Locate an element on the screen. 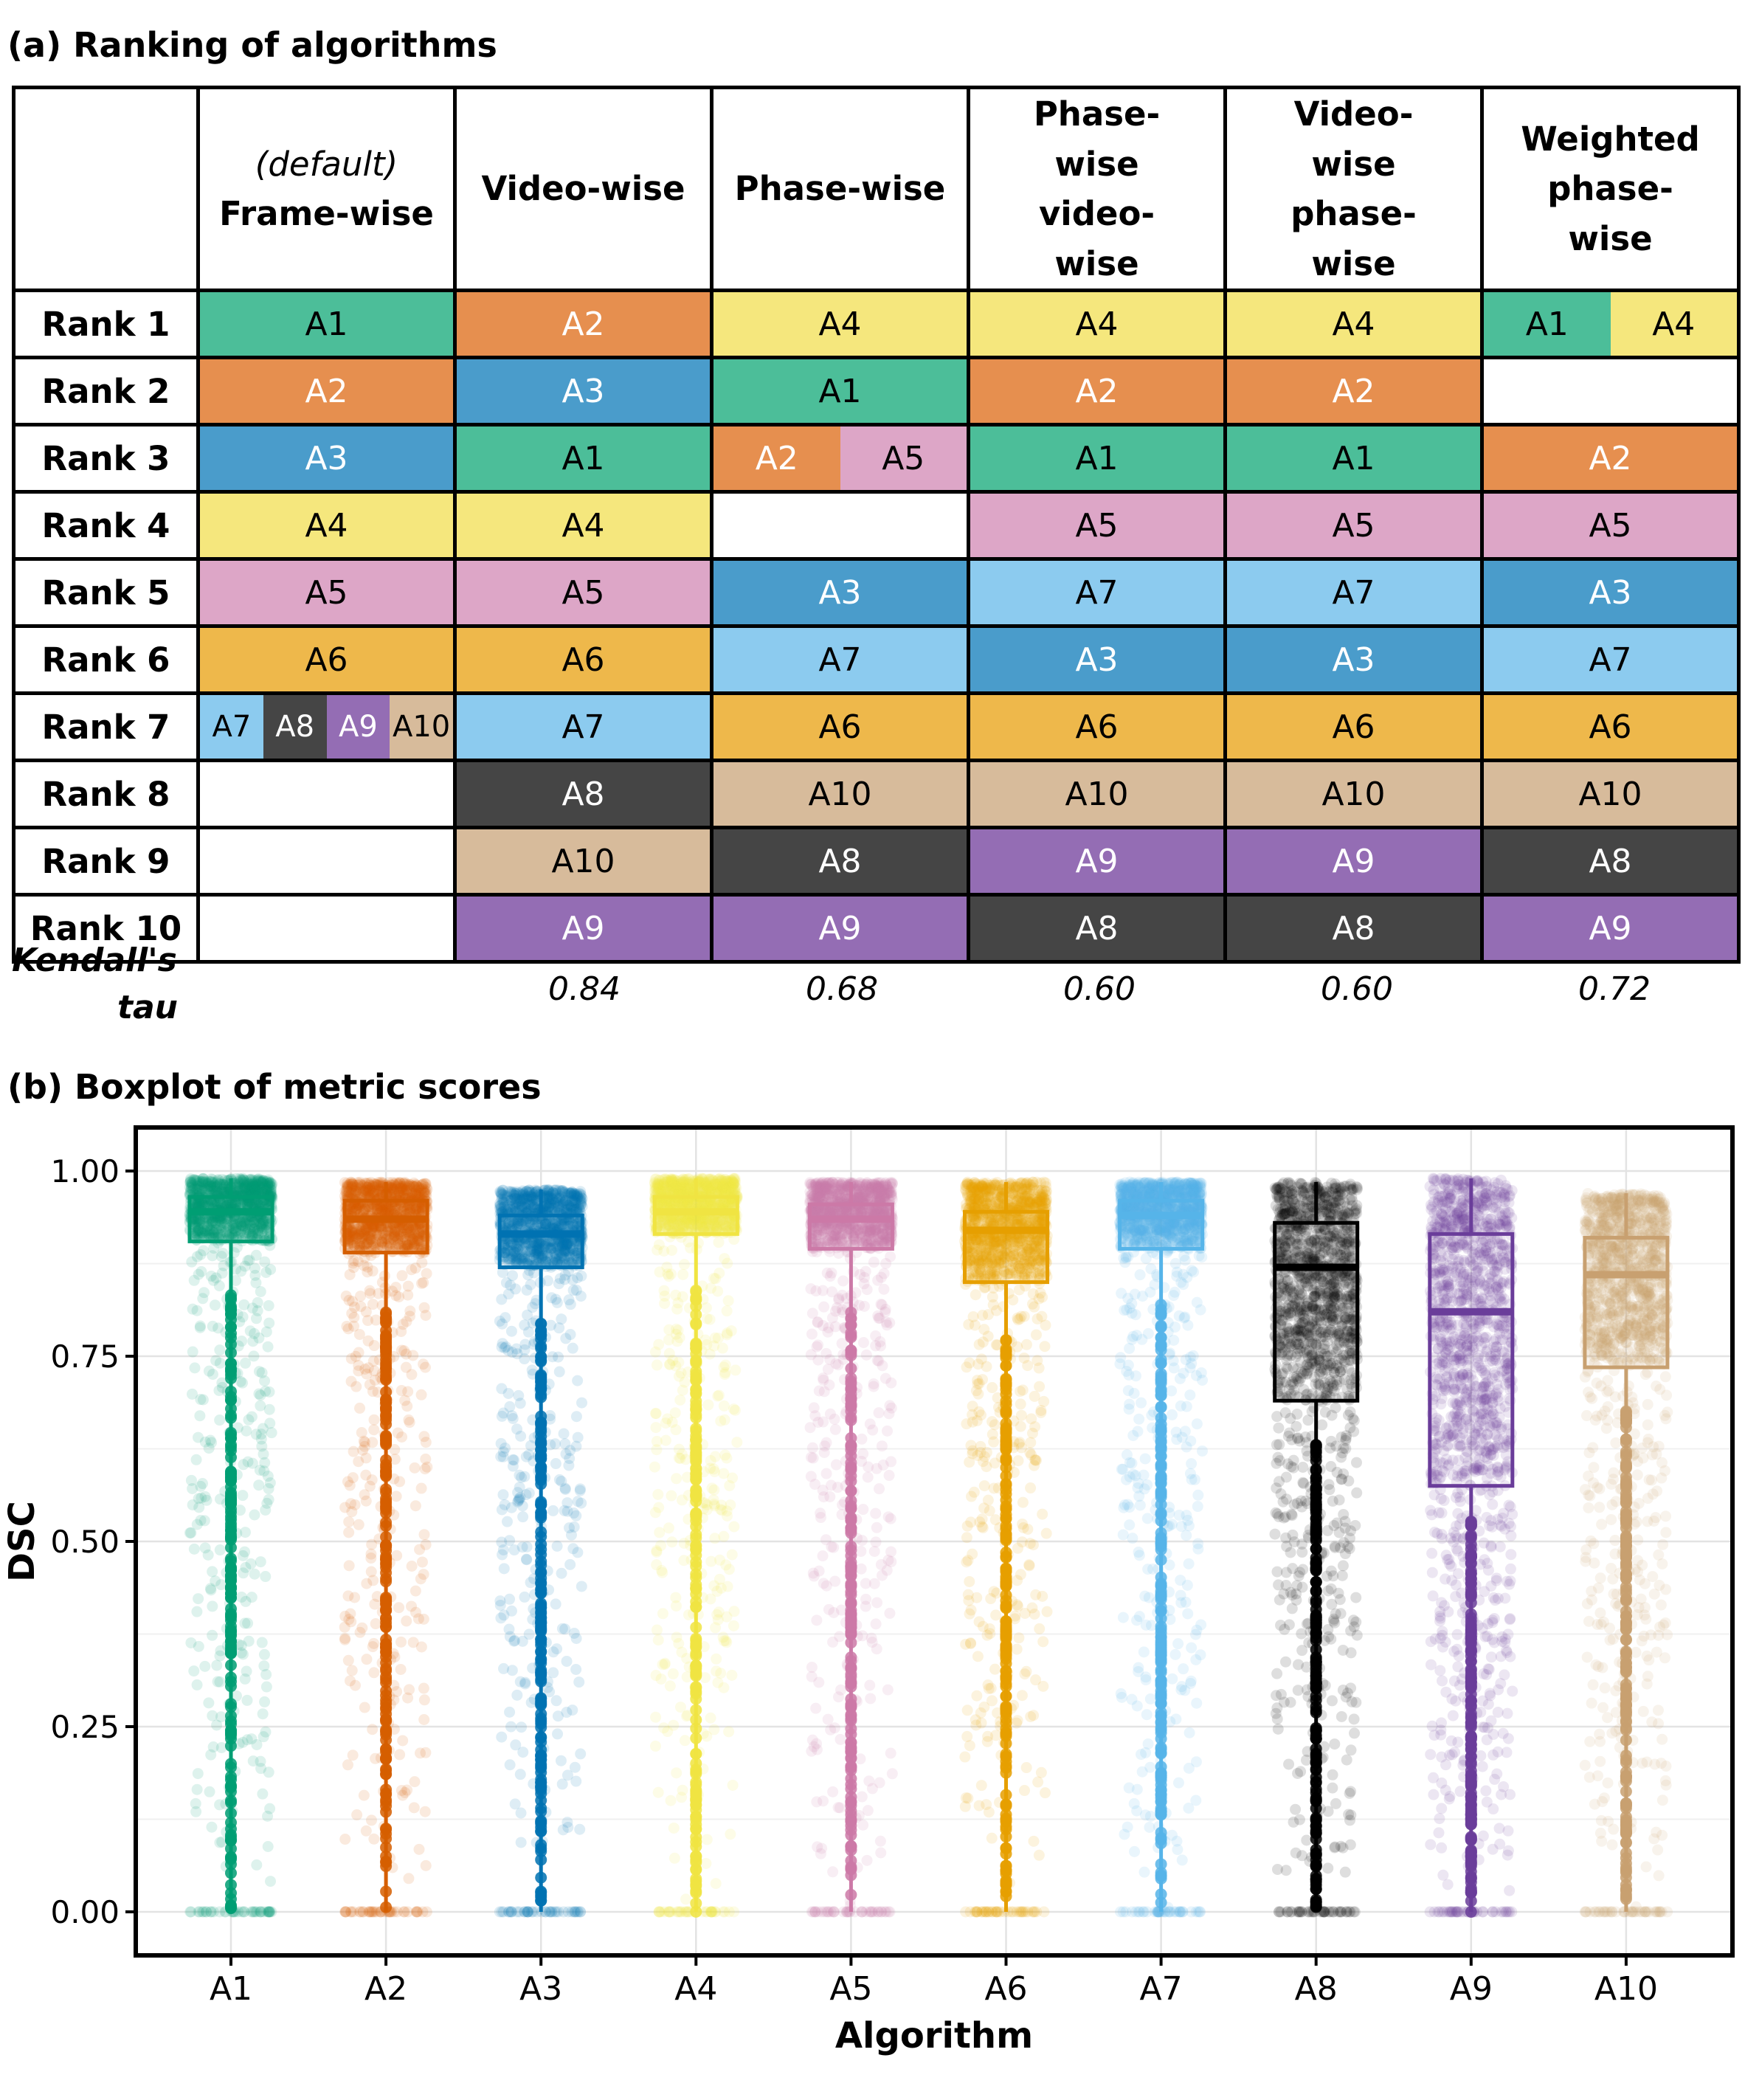  ranking-row: Rank 8 A8 A10 A10 A10 A10 is located at coordinates (876, 794).